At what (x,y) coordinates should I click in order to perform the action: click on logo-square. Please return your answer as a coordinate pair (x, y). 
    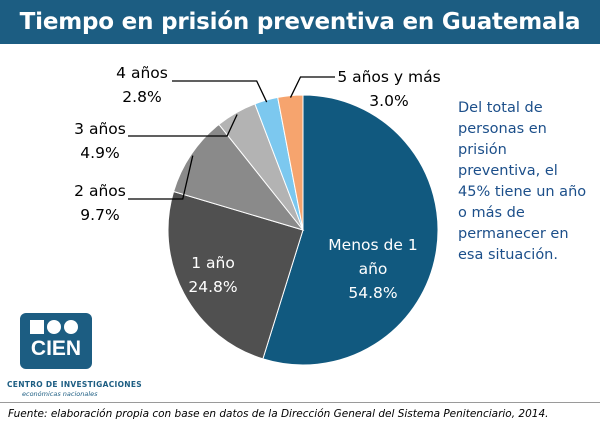
    Looking at the image, I should click on (37, 327).